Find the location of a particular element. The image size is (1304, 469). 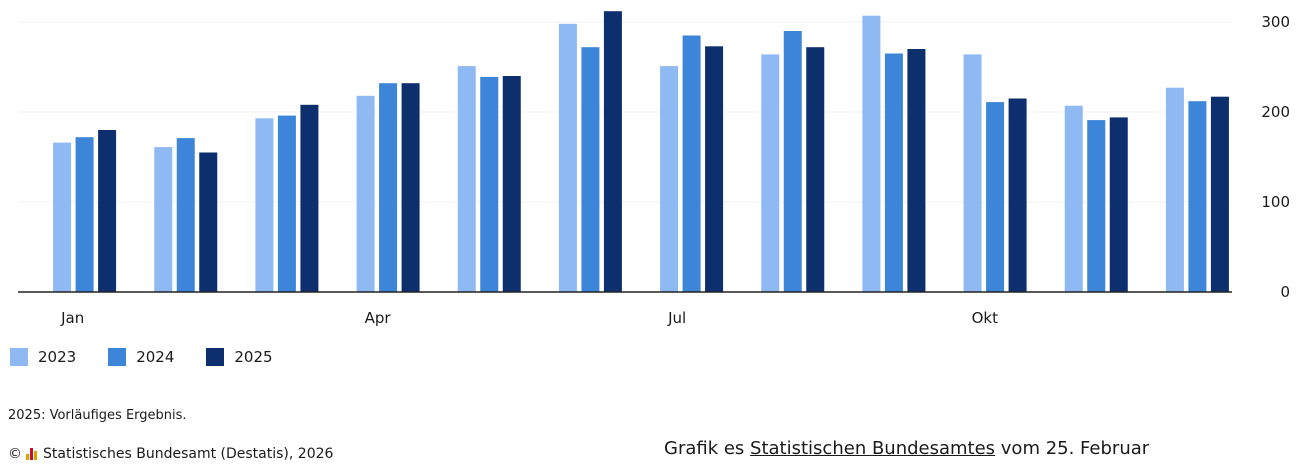

caption-prefix: Grafik es is located at coordinates (707, 448).